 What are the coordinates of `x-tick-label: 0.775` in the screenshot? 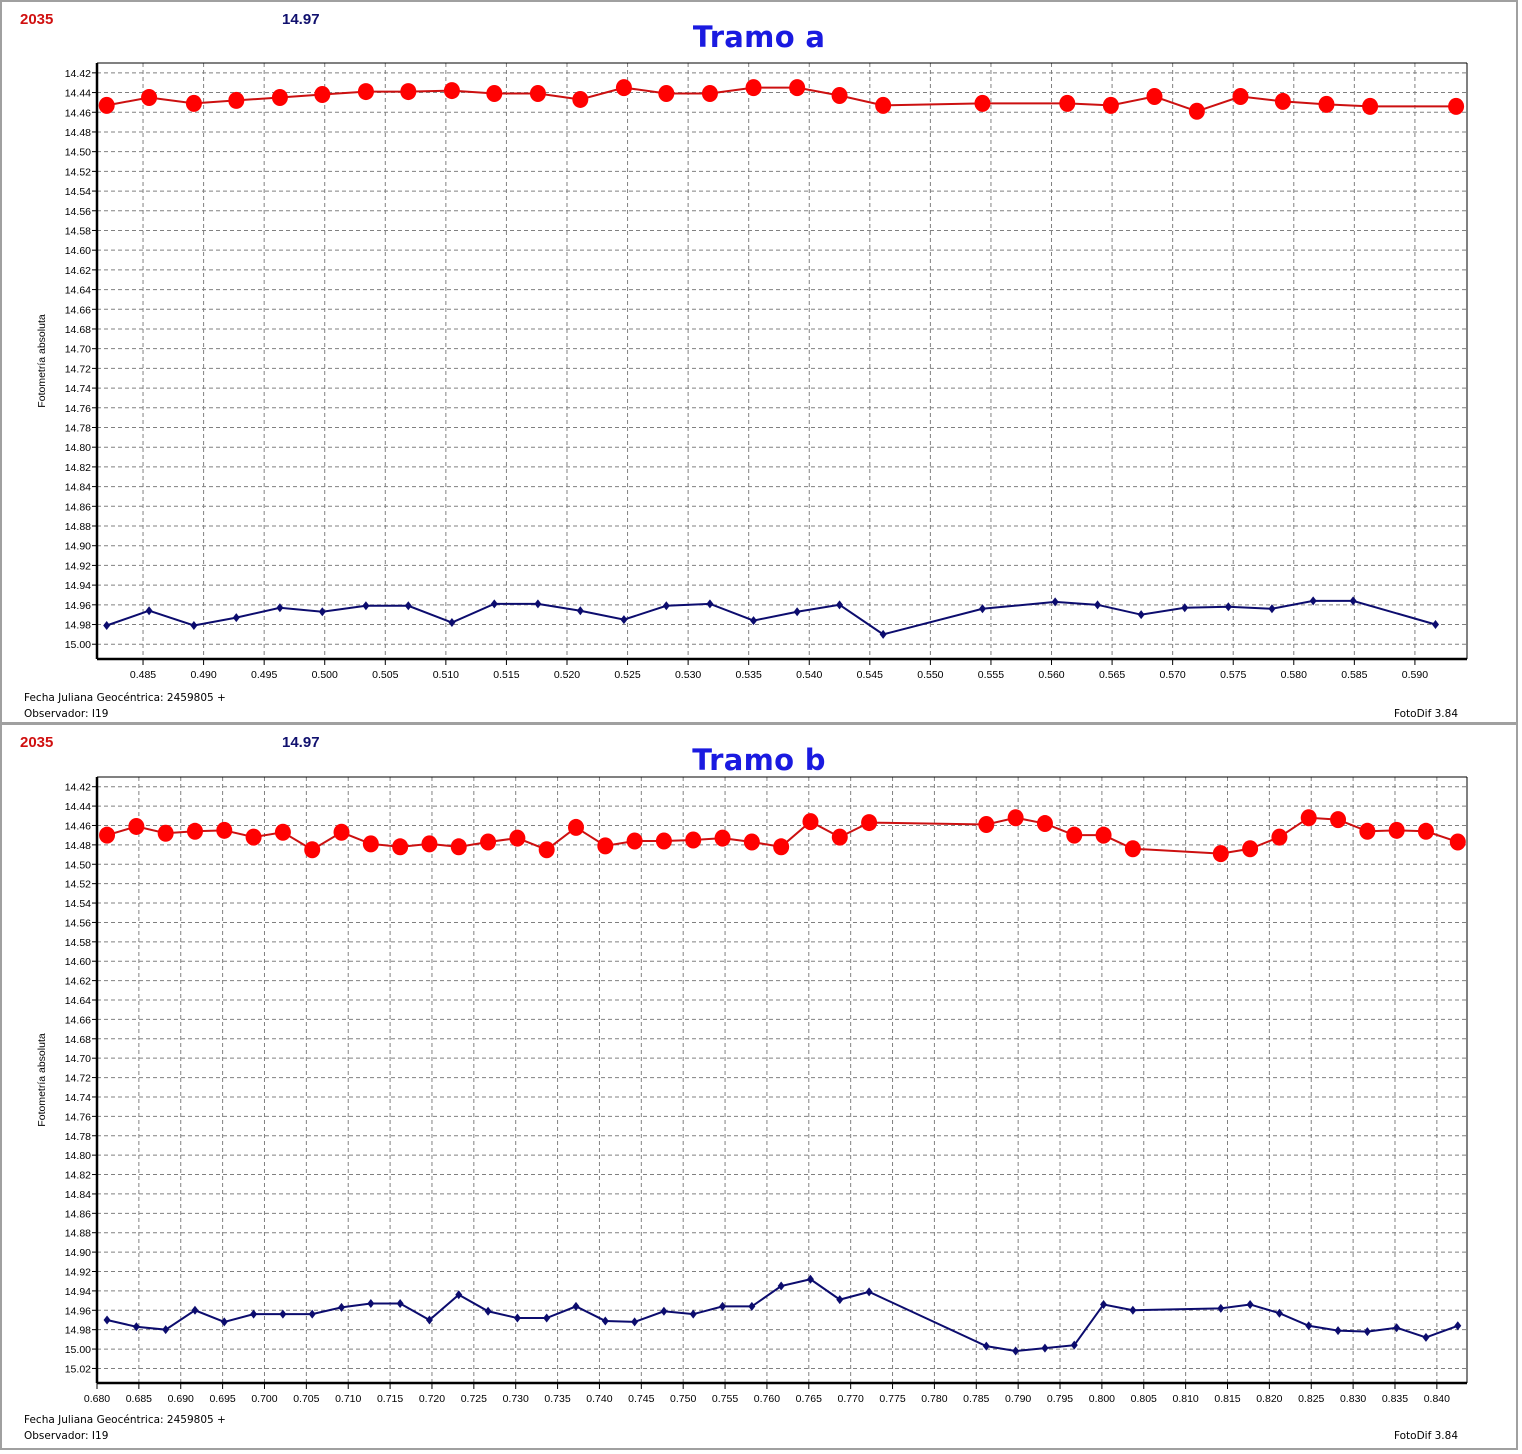 It's located at (892, 1399).